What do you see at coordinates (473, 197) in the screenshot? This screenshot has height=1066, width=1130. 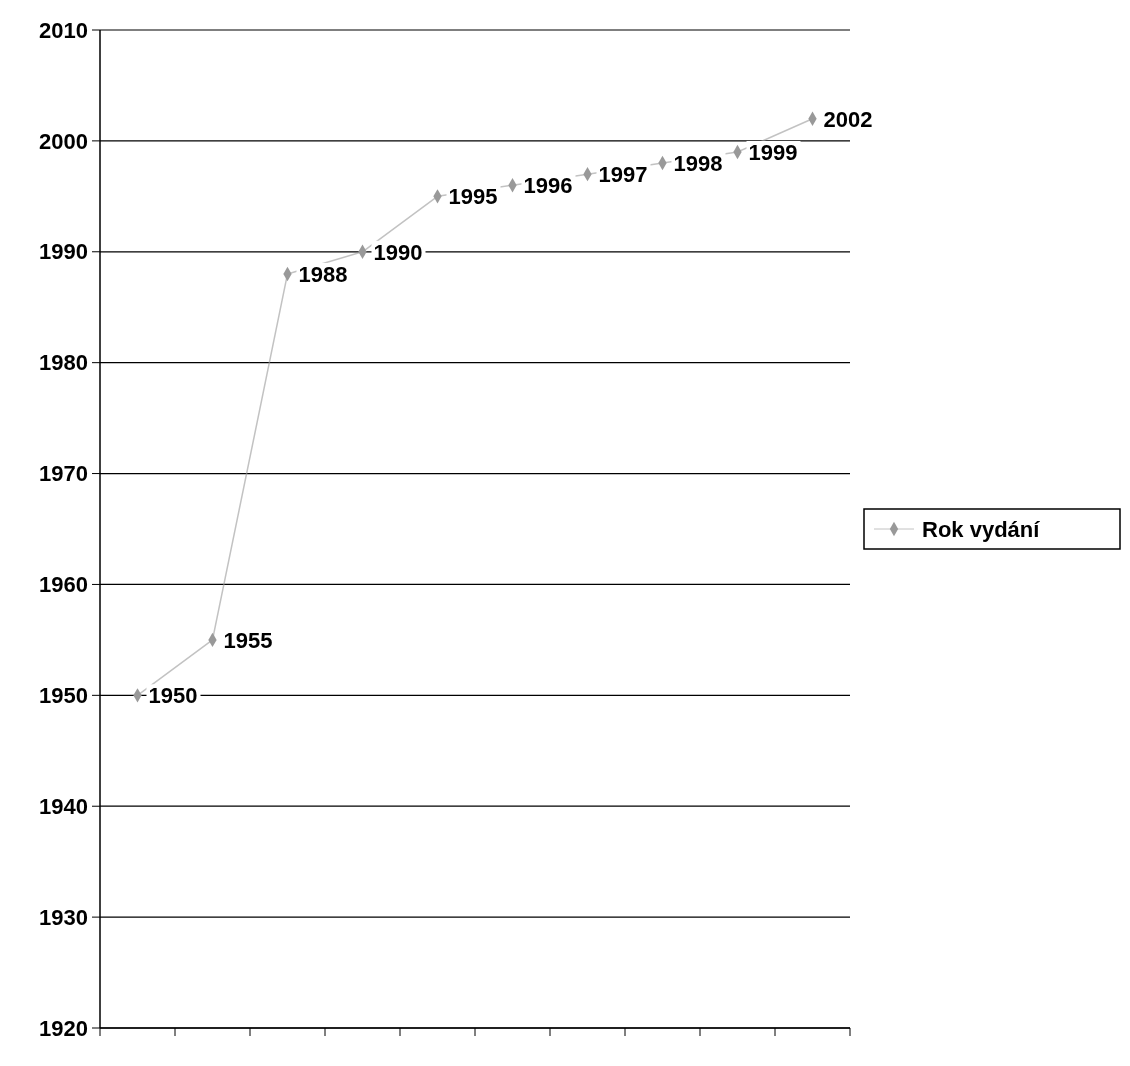 I see `data-label: 1995` at bounding box center [473, 197].